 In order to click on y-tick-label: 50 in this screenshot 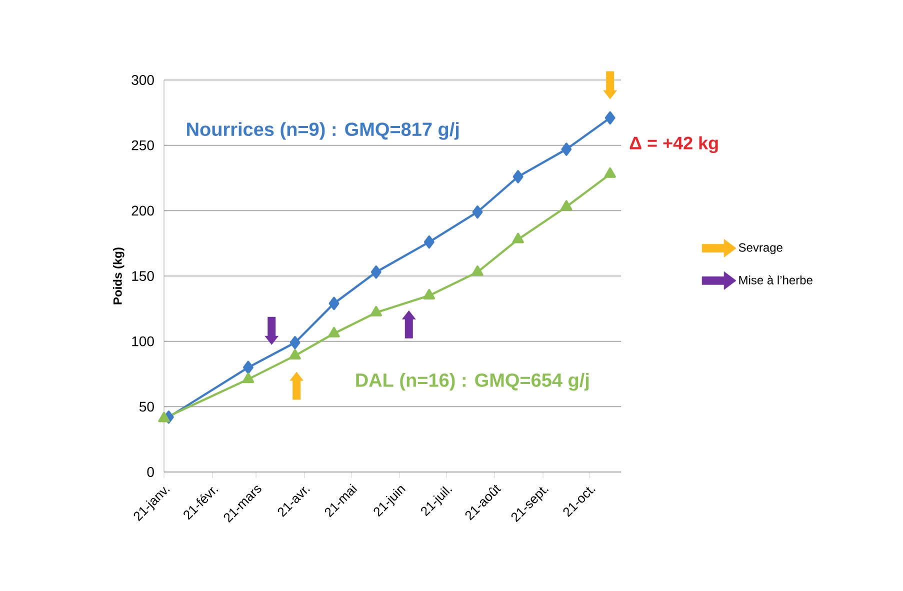, I will do `click(146, 407)`.